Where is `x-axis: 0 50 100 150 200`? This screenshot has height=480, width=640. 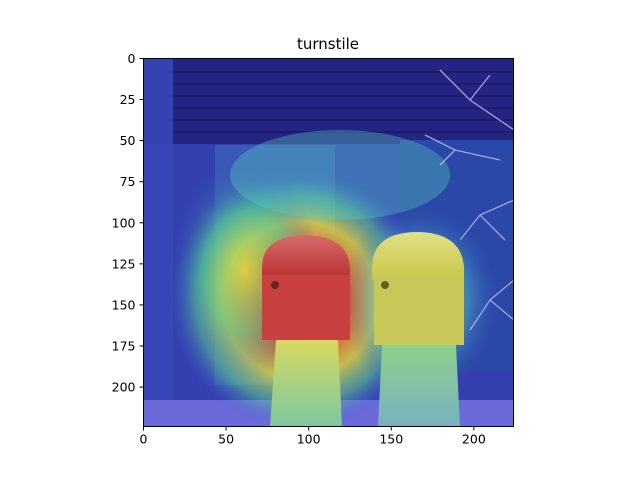
x-axis: 0 50 100 150 200 is located at coordinates (313, 436).